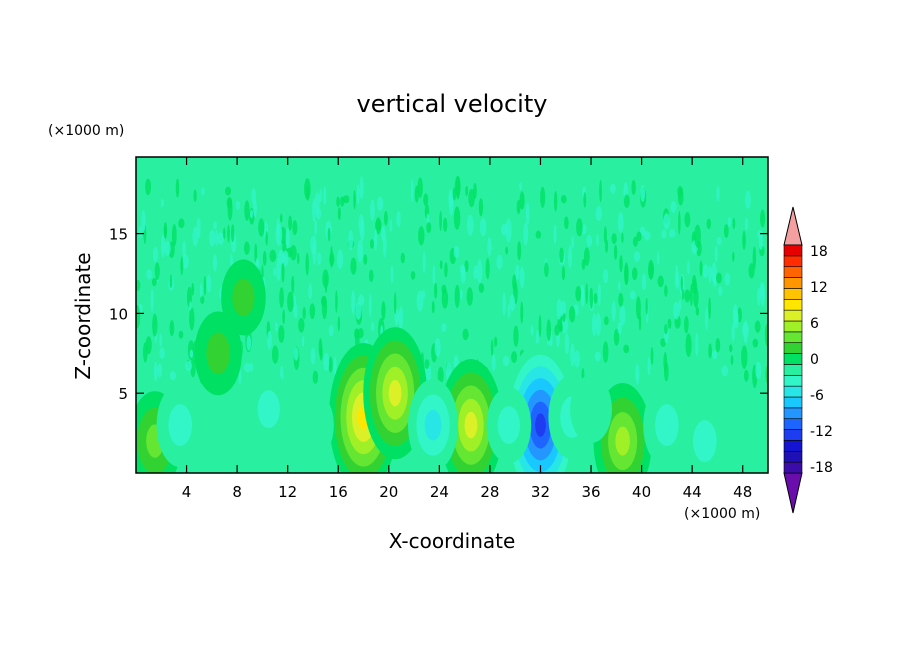 The image size is (904, 654). What do you see at coordinates (793, 493) in the screenshot?
I see `colorbar-min-arrow` at bounding box center [793, 493].